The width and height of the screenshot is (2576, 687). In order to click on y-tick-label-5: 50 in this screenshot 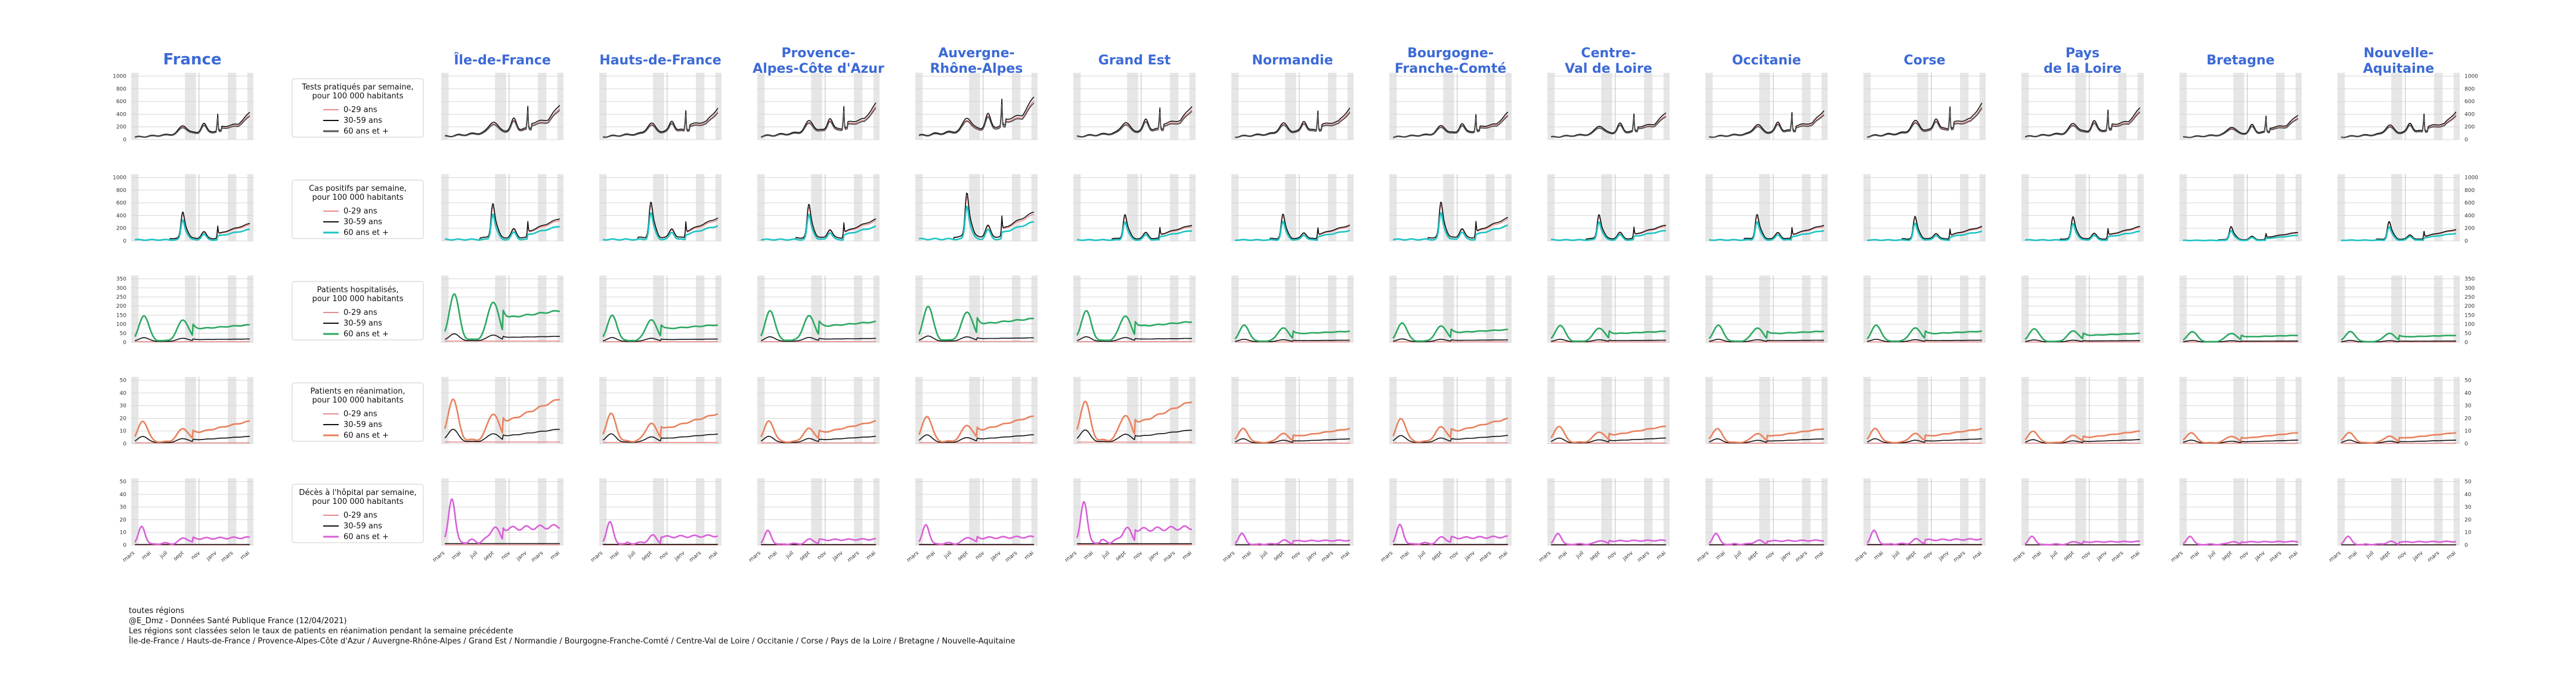, I will do `click(123, 482)`.